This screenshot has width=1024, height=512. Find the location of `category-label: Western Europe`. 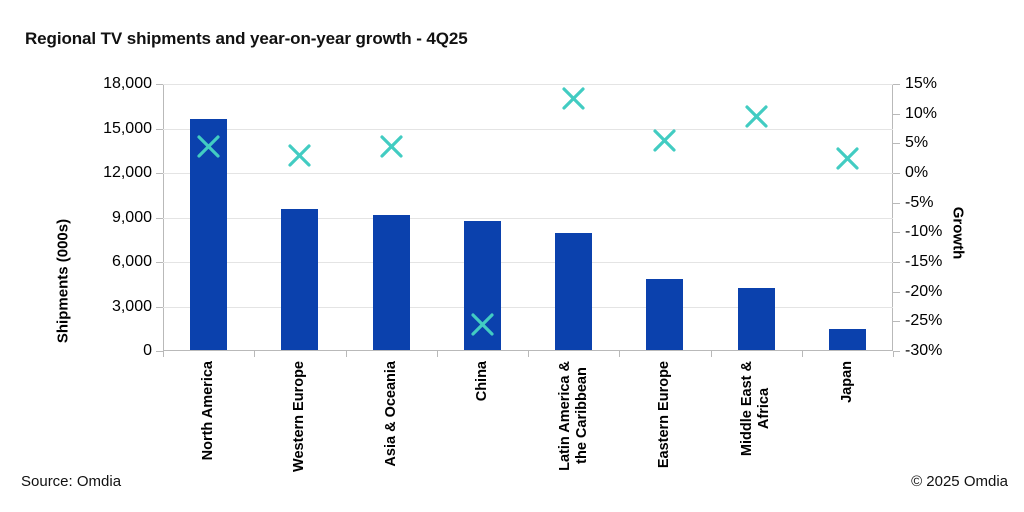

category-label: Western Europe is located at coordinates (299, 416).